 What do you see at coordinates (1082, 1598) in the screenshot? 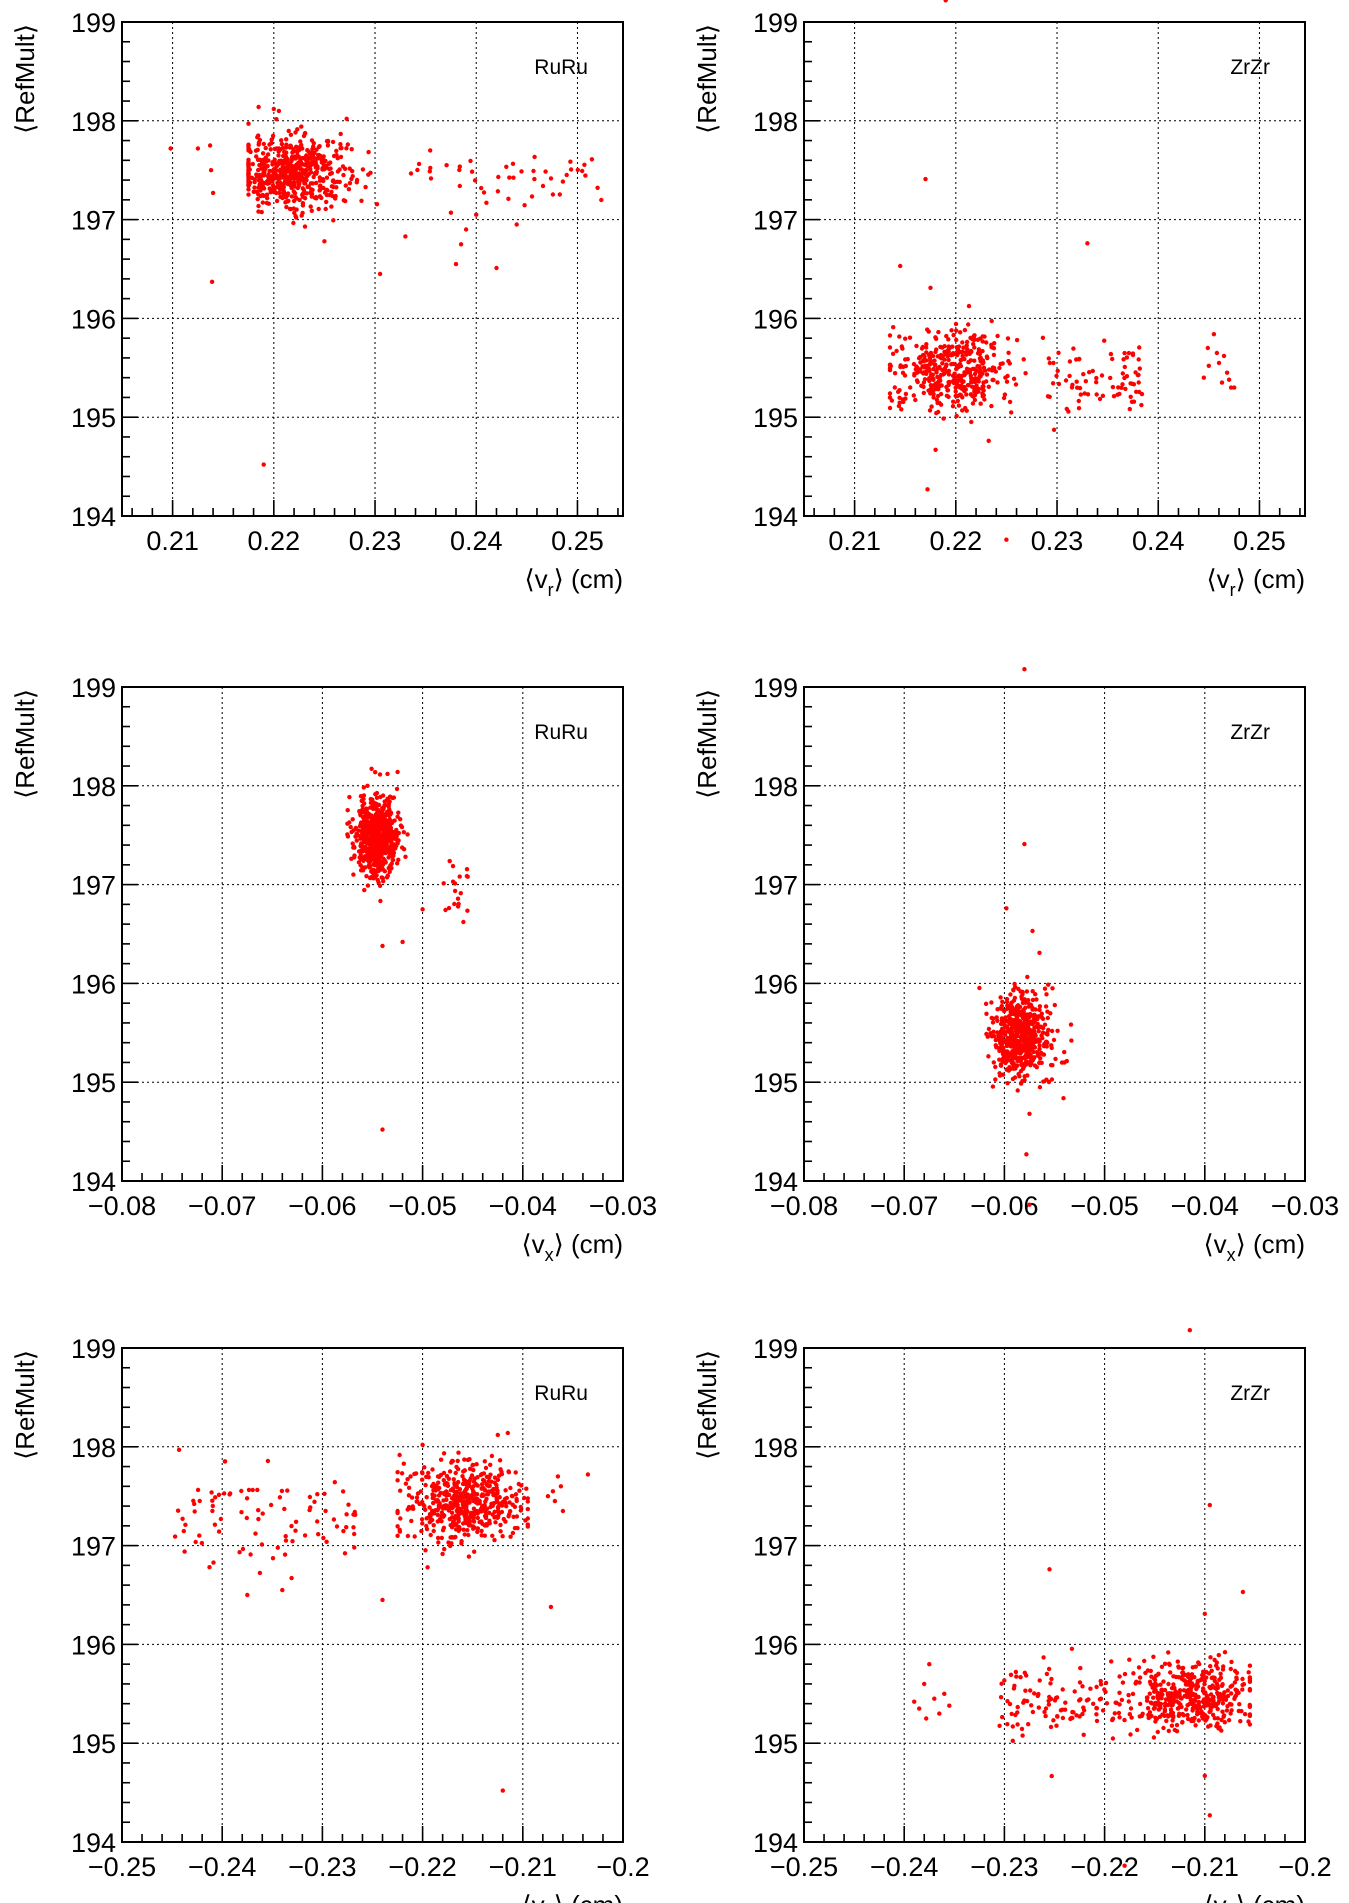
I see `data-points` at bounding box center [1082, 1598].